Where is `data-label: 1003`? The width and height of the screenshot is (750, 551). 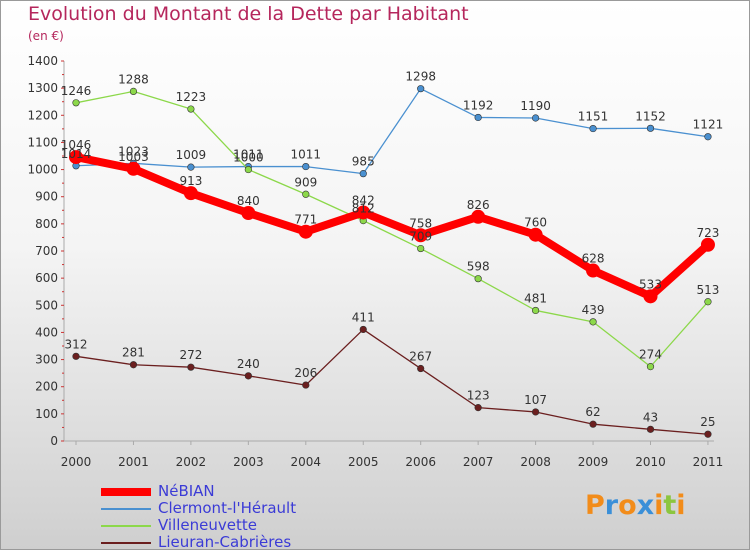 data-label: 1003 is located at coordinates (133, 157).